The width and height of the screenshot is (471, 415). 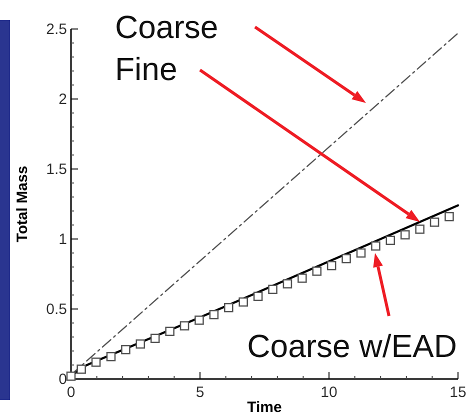 I want to click on annotation: Fine, so click(x=146, y=69).